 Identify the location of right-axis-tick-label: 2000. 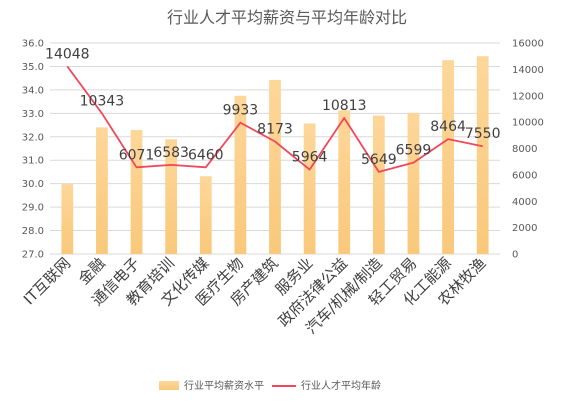
(524, 228).